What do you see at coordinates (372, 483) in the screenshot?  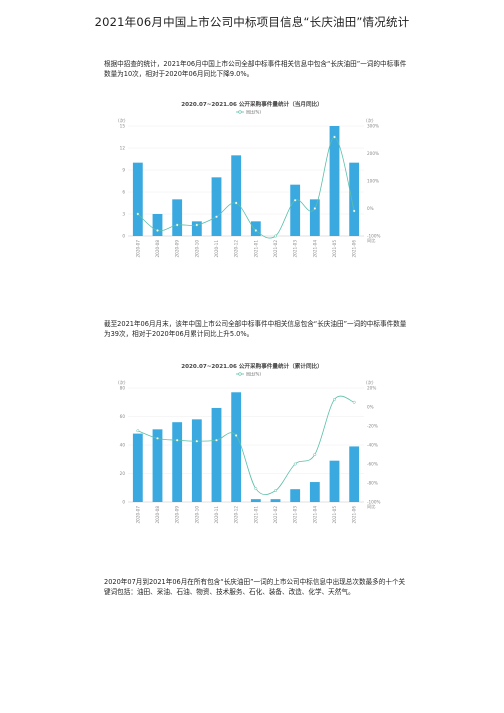 I see `y2-tick-label: -80%` at bounding box center [372, 483].